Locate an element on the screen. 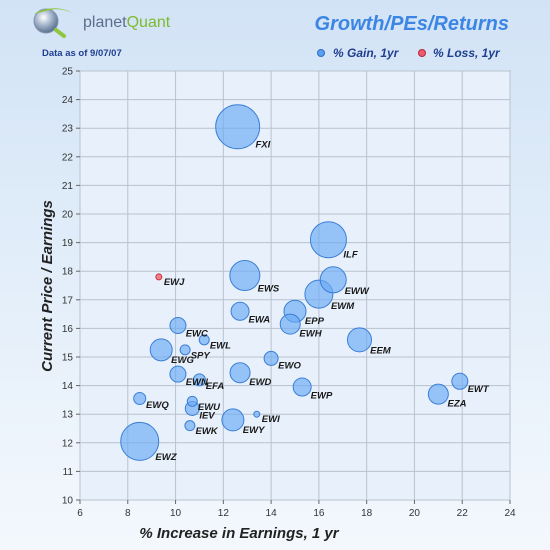 This screenshot has height=550, width=550. y-tick-label: 25 is located at coordinates (68, 72).